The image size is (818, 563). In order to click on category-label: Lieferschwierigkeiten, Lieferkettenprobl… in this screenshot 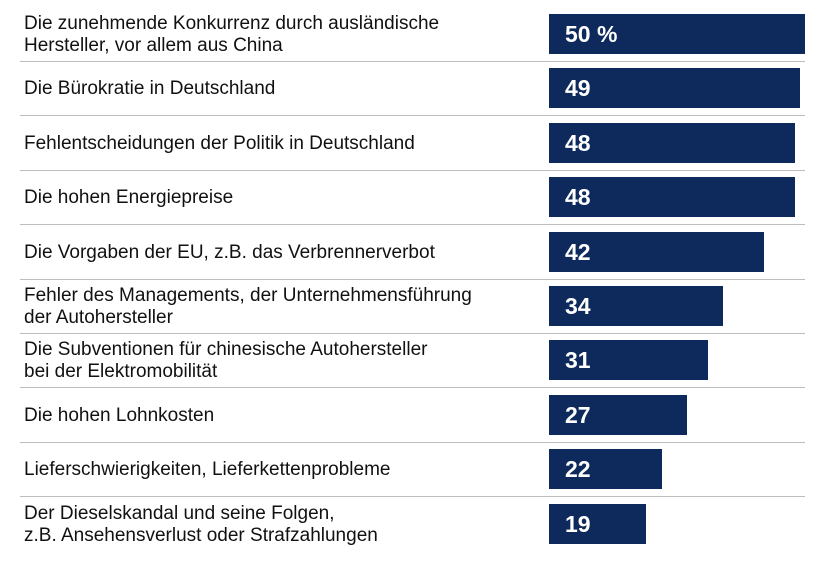, I will do `click(207, 470)`.